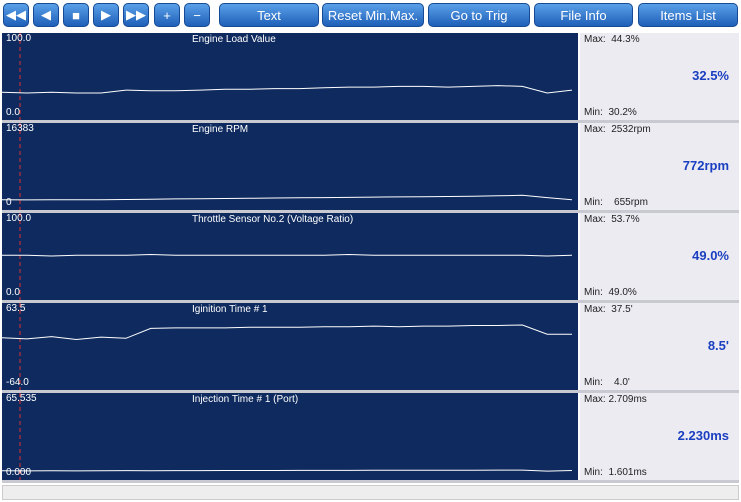 The width and height of the screenshot is (741, 502). I want to click on forward-button: ▶▶, so click(136, 15).